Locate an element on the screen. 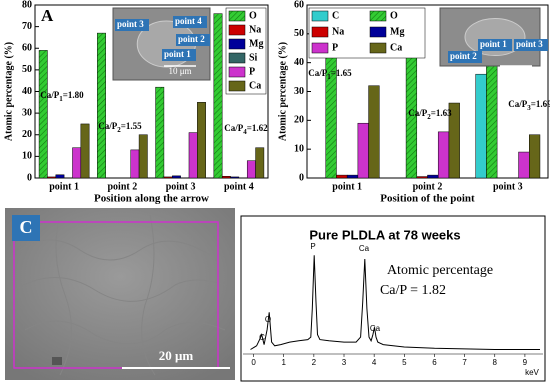 The image size is (550, 385). annotation-subscript: 3 is located at coordinates (529, 108).